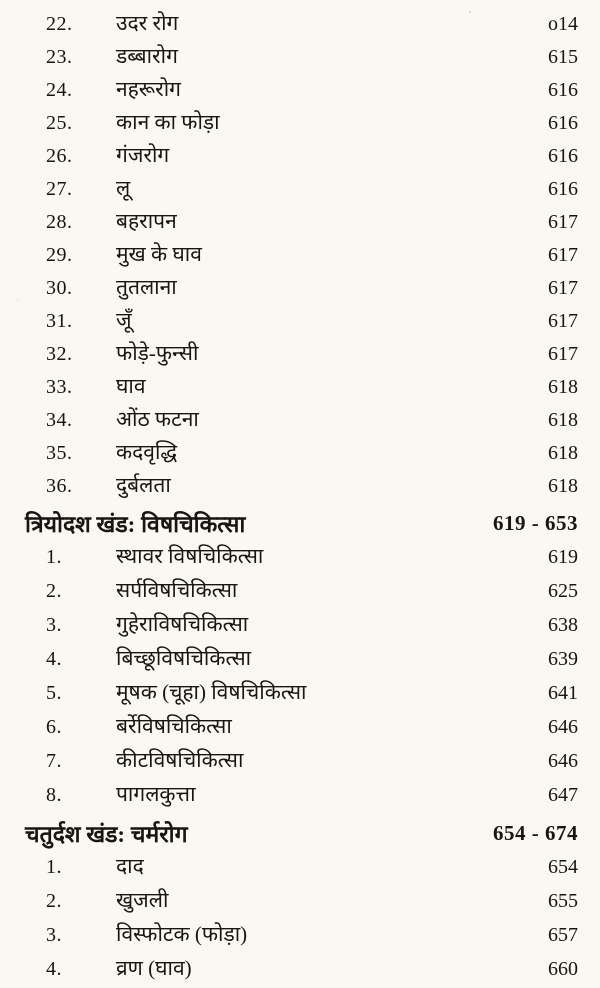 The height and width of the screenshot is (988, 600). I want to click on toc-entry-row: 7. कीटविषचिकित्सा 646, so click(300, 763).